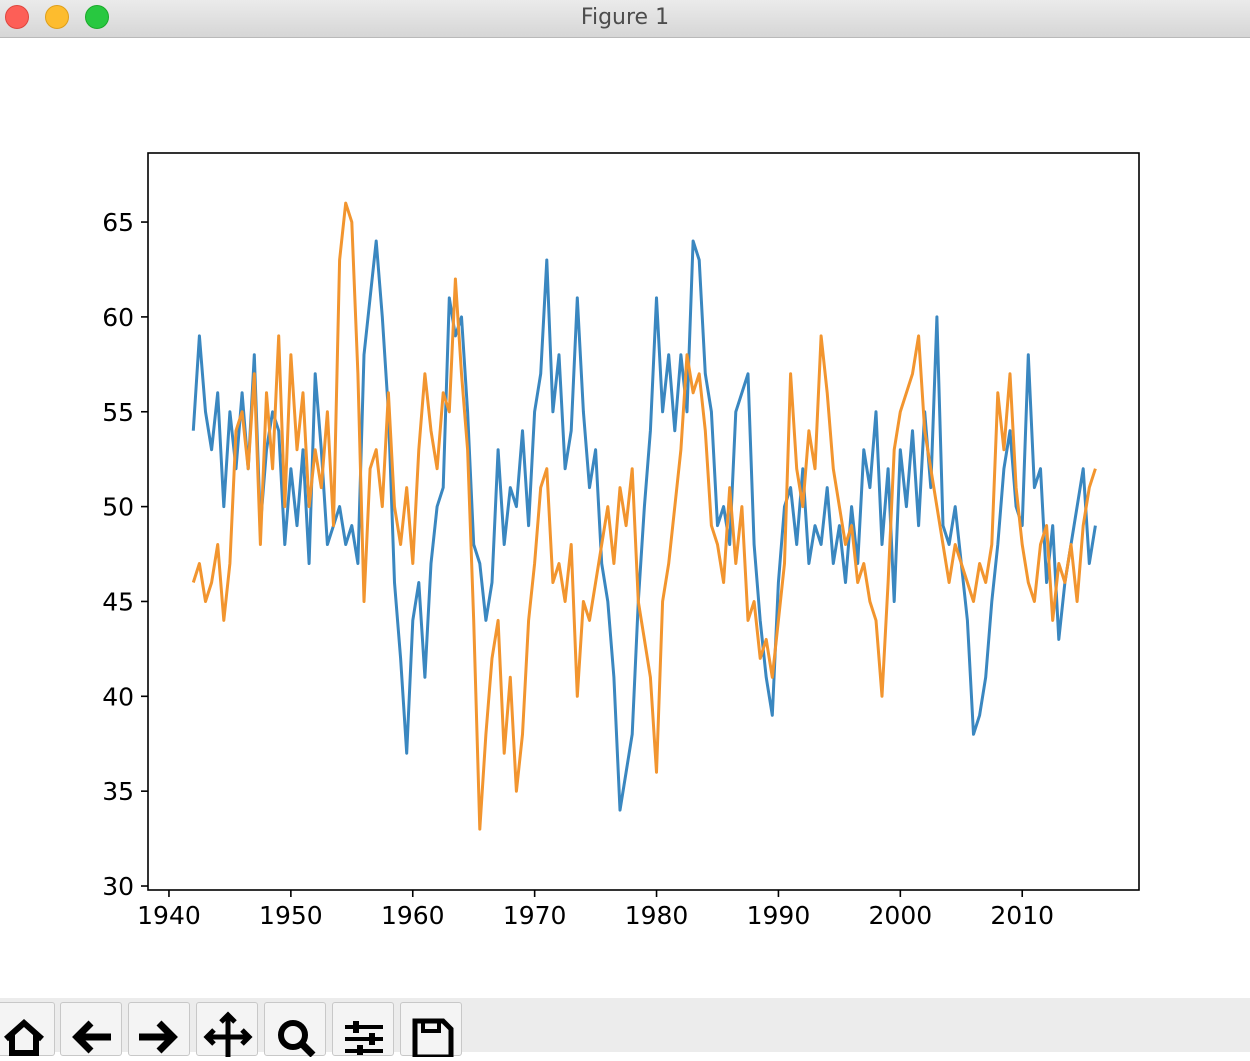  I want to click on home-button, so click(27, 1029).